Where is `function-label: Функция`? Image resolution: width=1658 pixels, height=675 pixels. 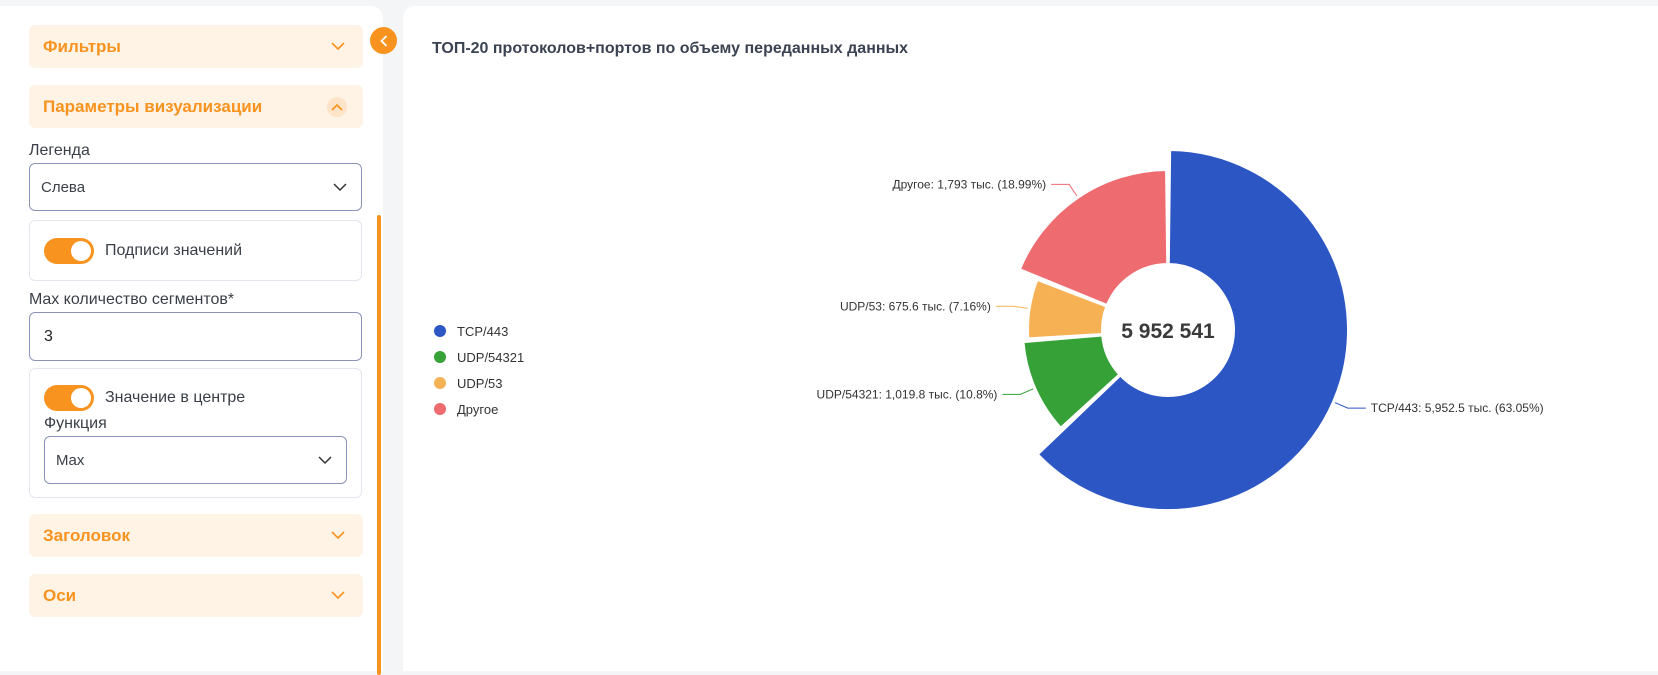
function-label: Функция is located at coordinates (75, 423).